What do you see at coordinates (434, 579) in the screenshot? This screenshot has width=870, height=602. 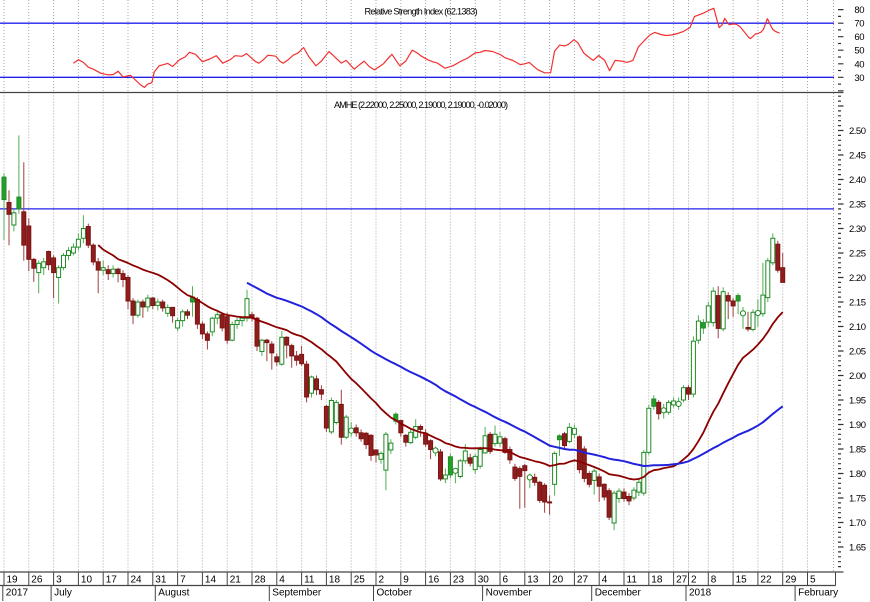 I see `svg-text: 16` at bounding box center [434, 579].